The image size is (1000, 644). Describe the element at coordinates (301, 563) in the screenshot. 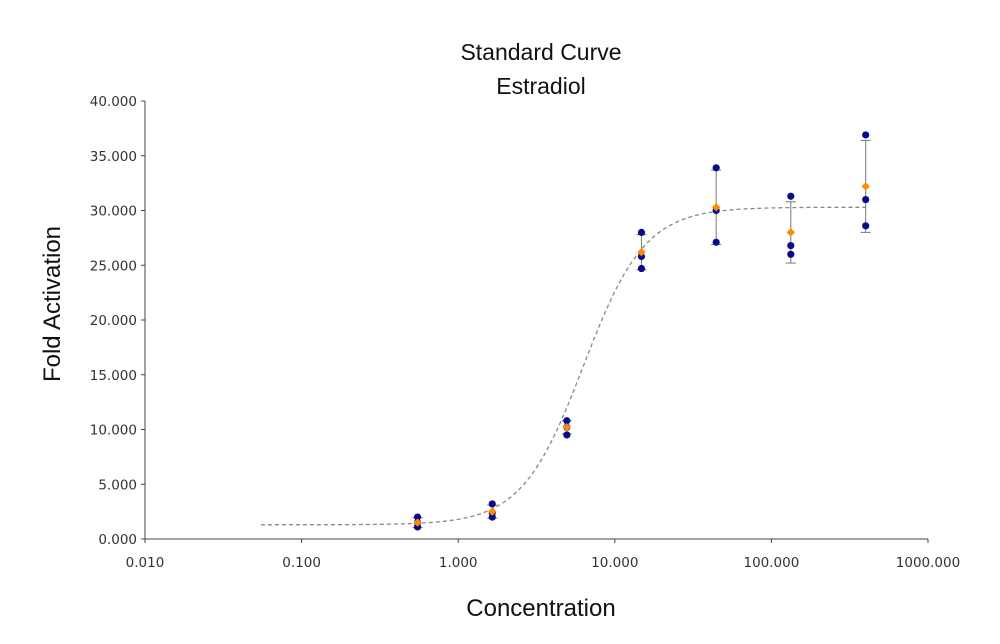

I see `x-tick-label: 0.100` at that location.